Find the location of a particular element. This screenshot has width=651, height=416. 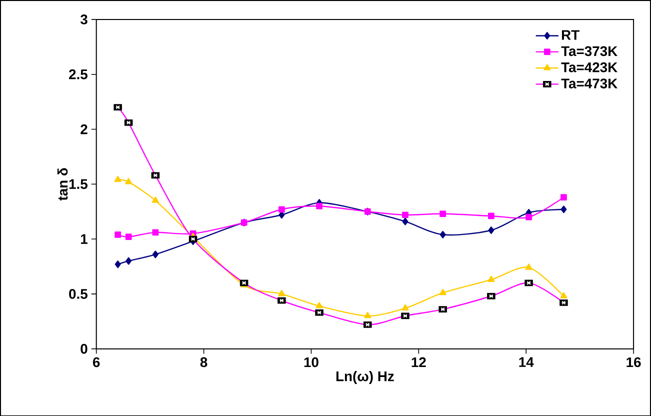

legend-label: Ta=423K is located at coordinates (589, 67).